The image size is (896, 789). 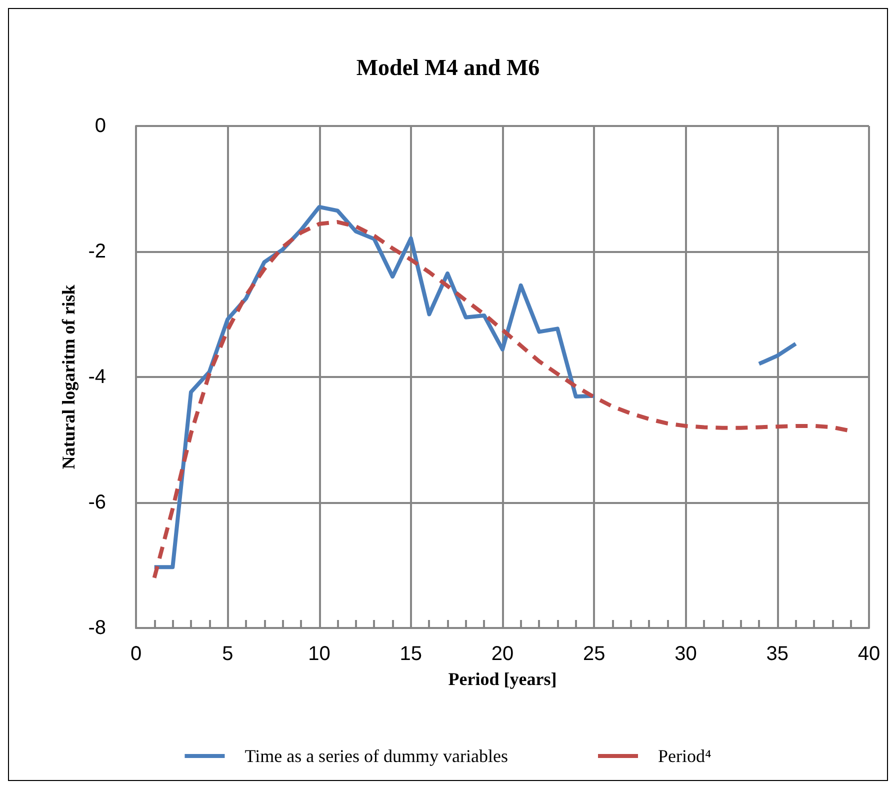 I want to click on x-axis-title: Period [years], so click(x=502, y=679).